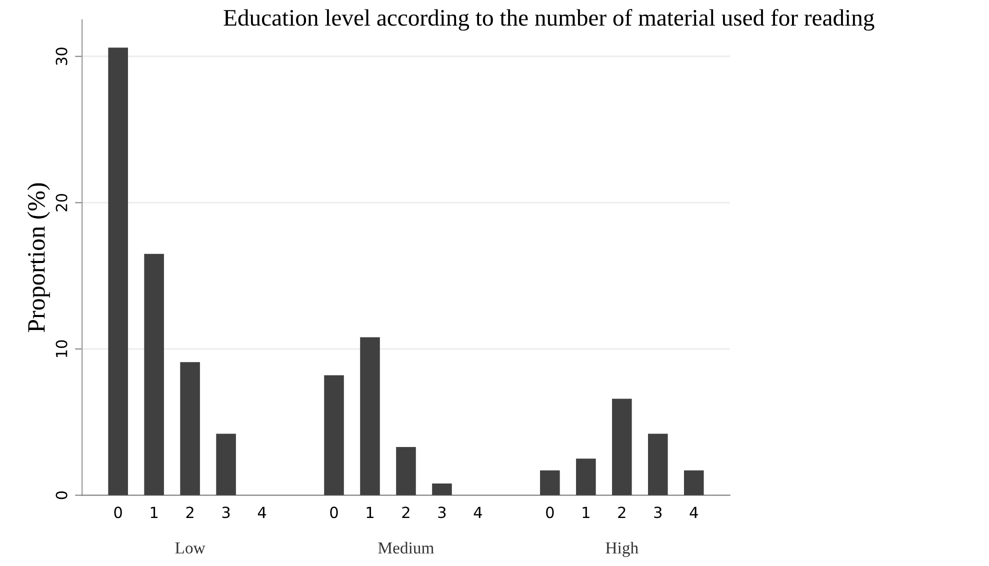  What do you see at coordinates (62, 349) in the screenshot?
I see `y-tick-label: 10` at bounding box center [62, 349].